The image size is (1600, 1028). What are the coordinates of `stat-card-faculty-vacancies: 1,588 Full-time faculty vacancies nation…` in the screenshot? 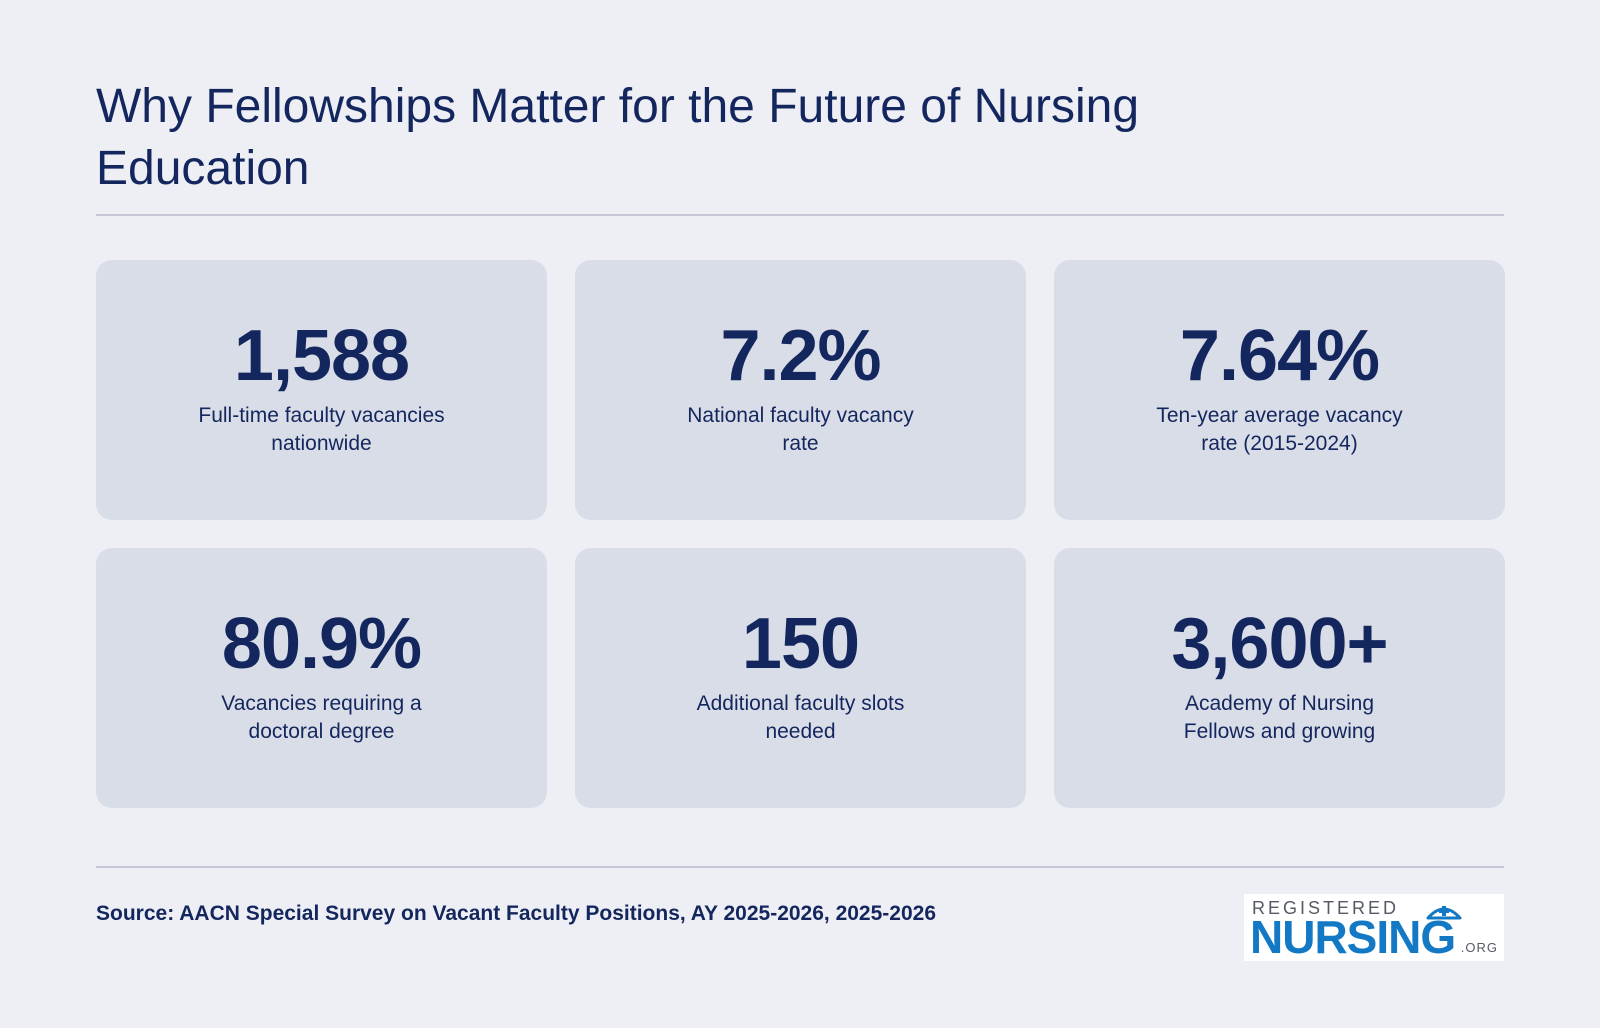 It's located at (321, 390).